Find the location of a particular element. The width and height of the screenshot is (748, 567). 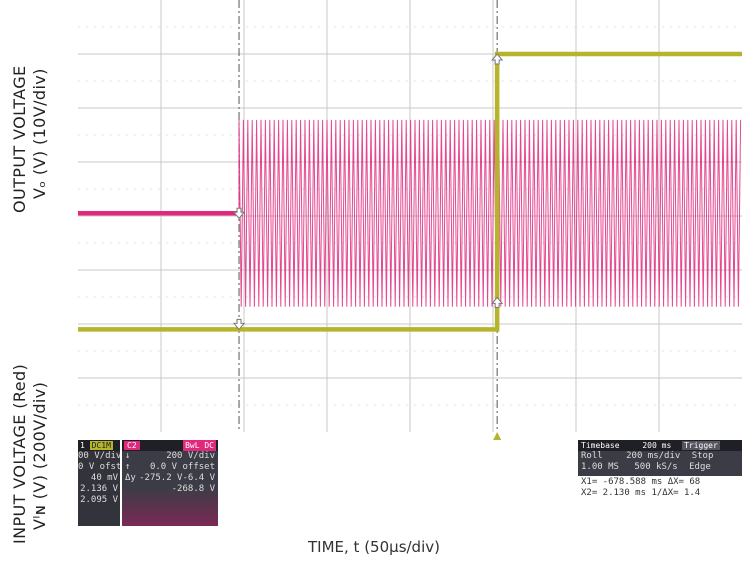

trigger-marker is located at coordinates (497, 436).